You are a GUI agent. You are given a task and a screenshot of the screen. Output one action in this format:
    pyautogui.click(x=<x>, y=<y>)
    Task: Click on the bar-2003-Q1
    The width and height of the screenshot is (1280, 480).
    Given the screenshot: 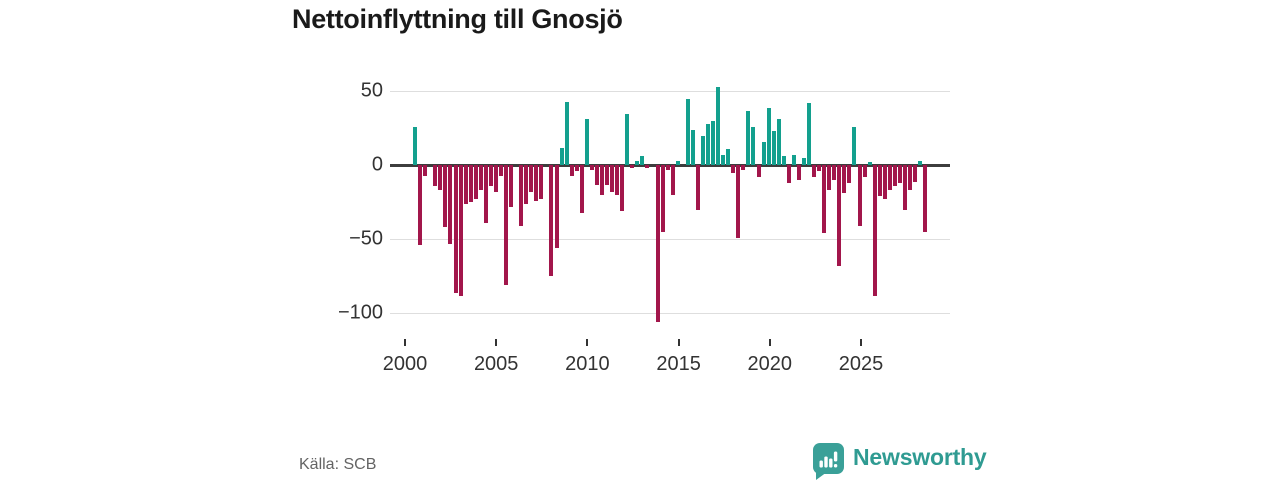 What is the action you would take?
    pyautogui.click(x=465, y=184)
    